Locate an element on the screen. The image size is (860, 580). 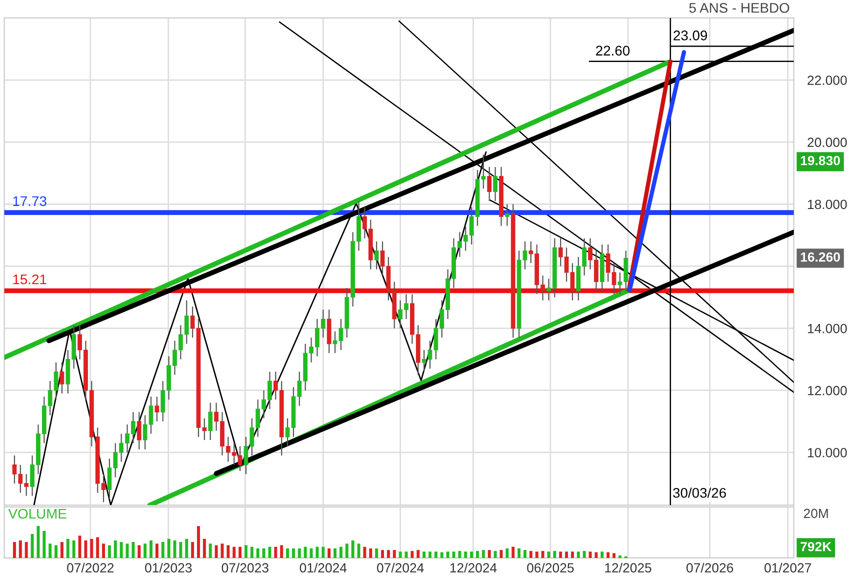
ref-line-label: 15.21 is located at coordinates (29, 279).